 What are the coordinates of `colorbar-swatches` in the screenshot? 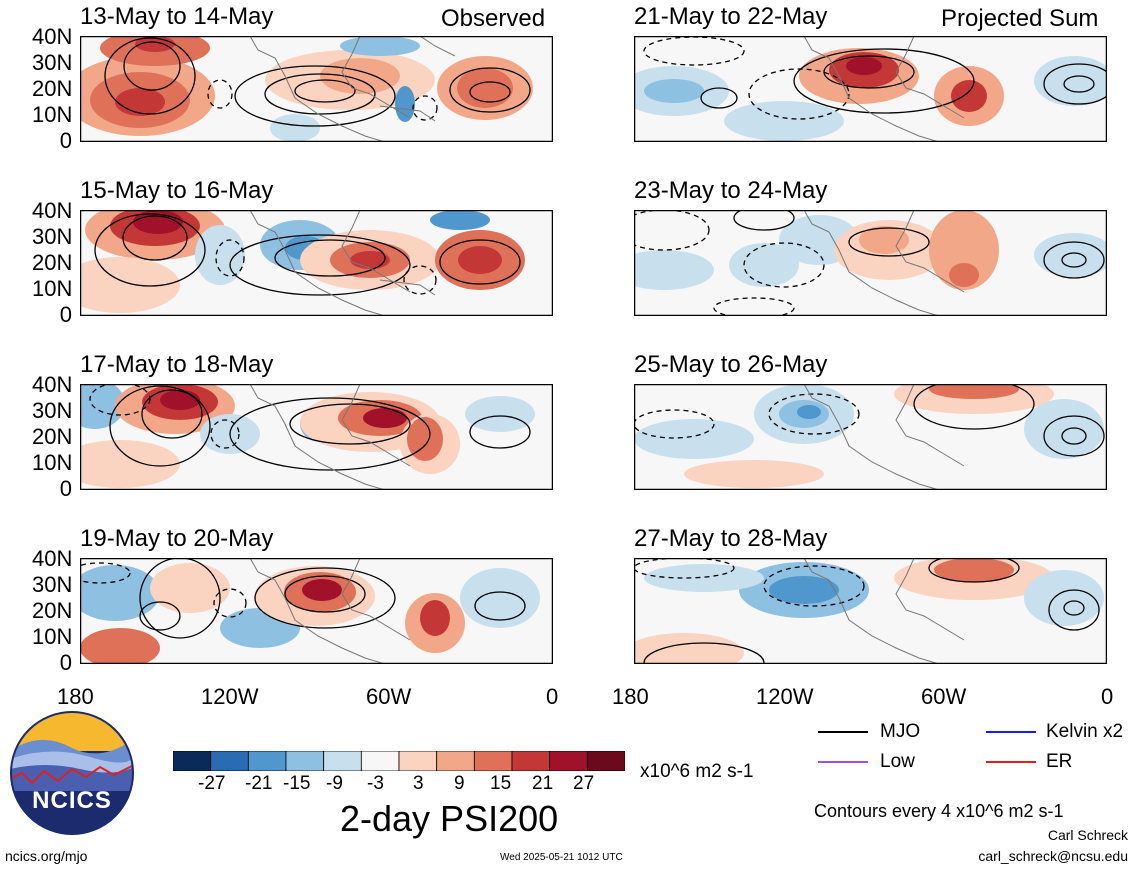 It's located at (399, 761).